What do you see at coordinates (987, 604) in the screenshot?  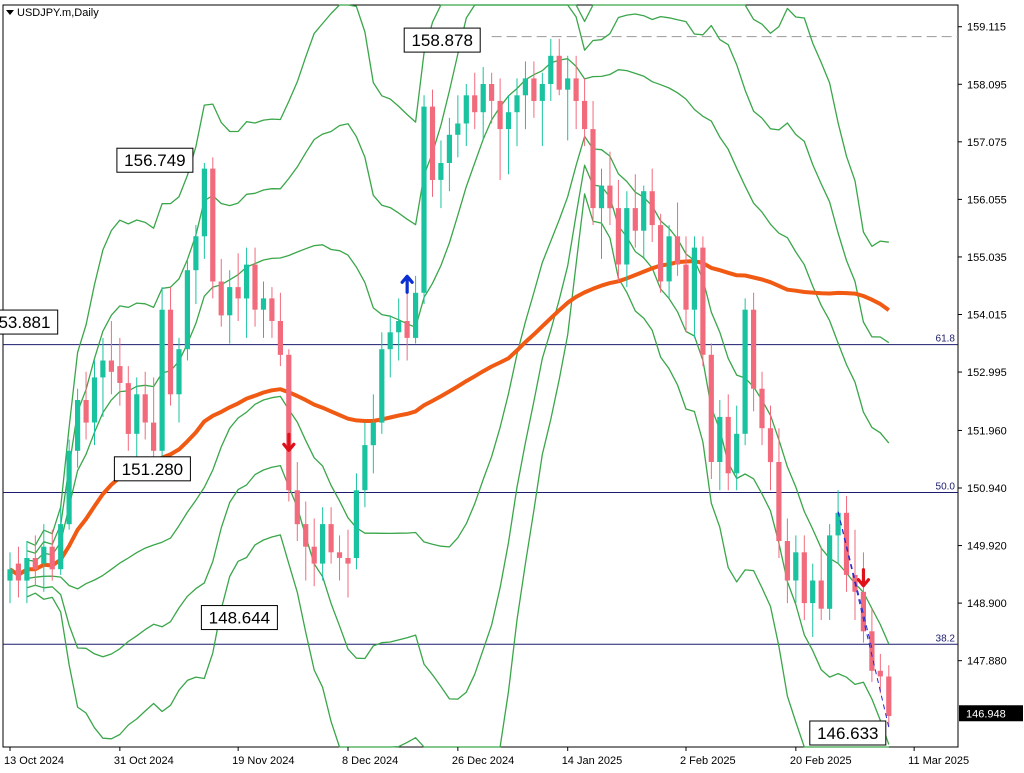 I see `y-tick-label: 148.900` at bounding box center [987, 604].